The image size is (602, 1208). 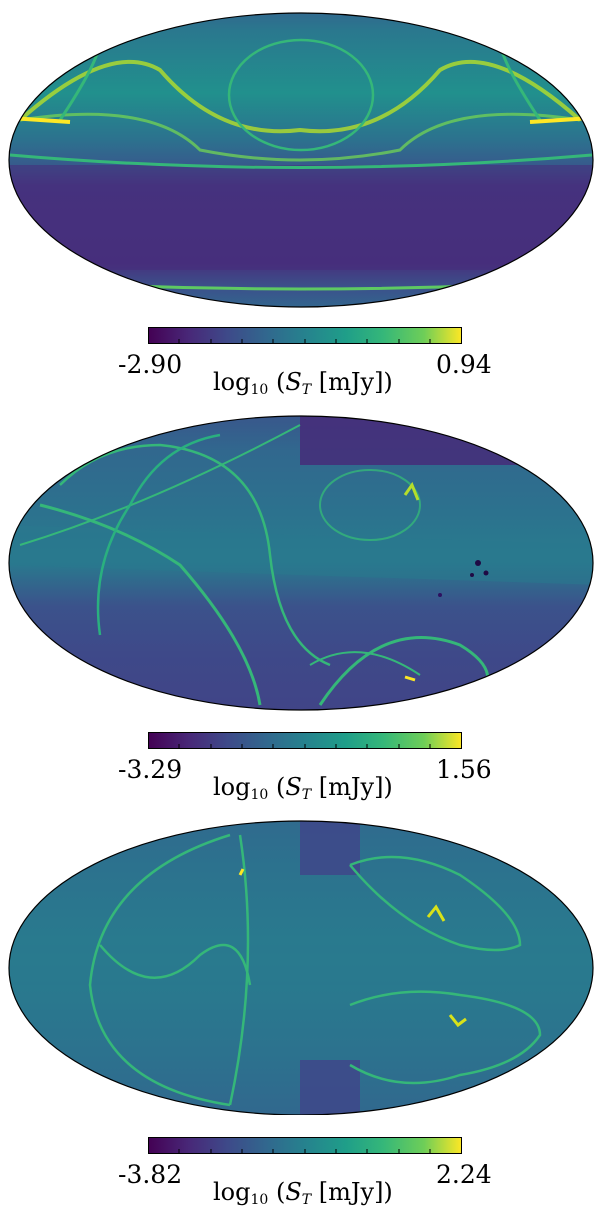 What do you see at coordinates (464, 1174) in the screenshot?
I see `colorbar-3-max-label: 2.24` at bounding box center [464, 1174].